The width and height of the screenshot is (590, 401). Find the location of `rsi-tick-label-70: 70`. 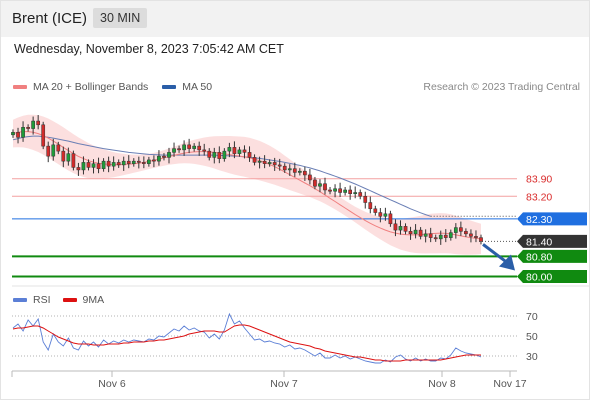

rsi-tick-label-70: 70 is located at coordinates (532, 317).